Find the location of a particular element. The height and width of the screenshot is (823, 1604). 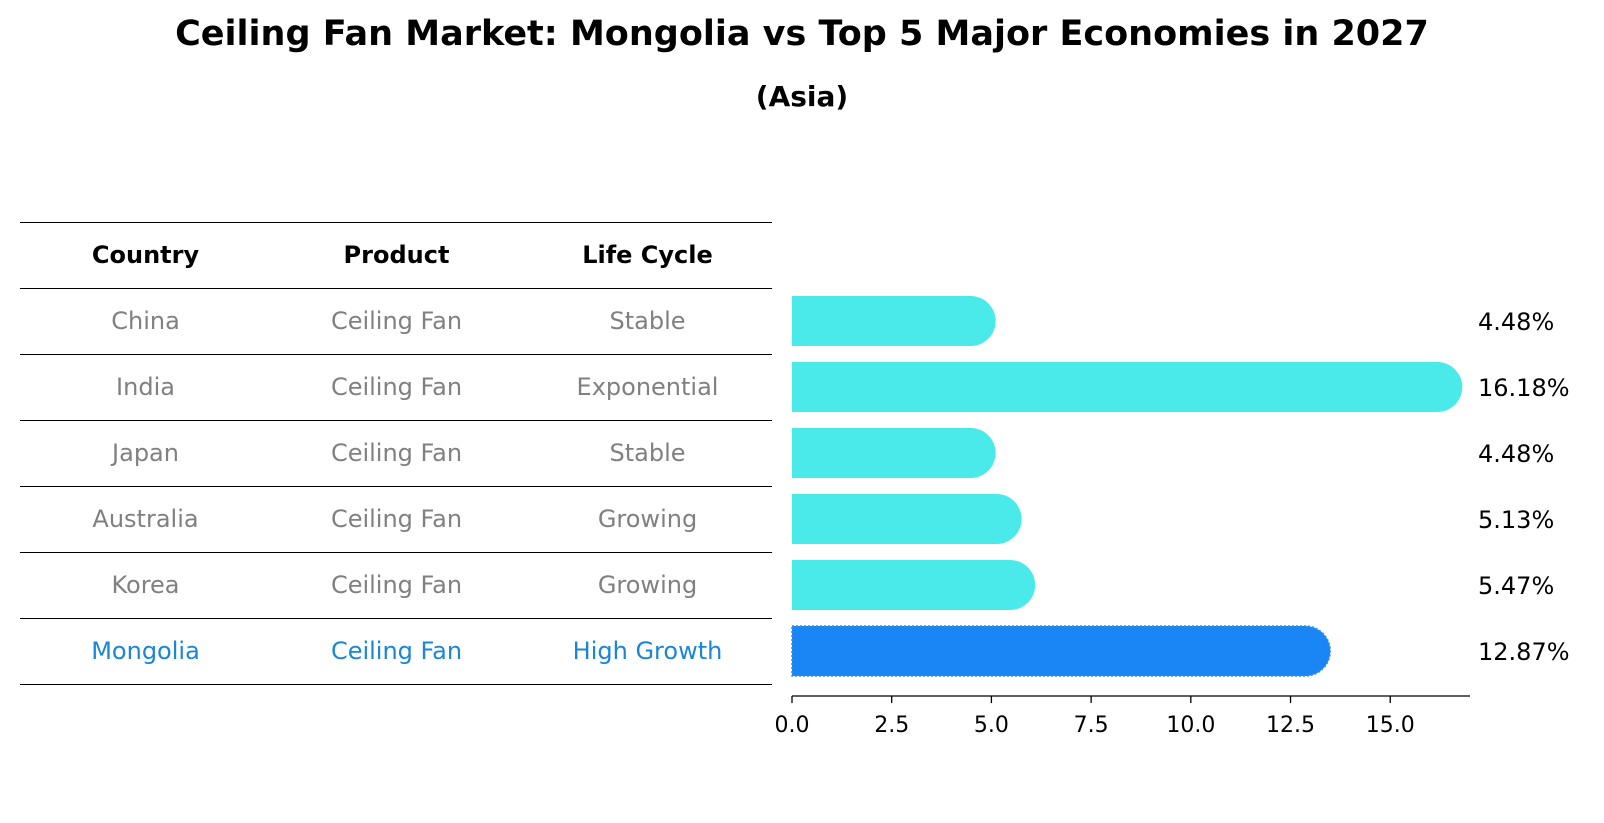

header-product: Product is located at coordinates (396, 255).